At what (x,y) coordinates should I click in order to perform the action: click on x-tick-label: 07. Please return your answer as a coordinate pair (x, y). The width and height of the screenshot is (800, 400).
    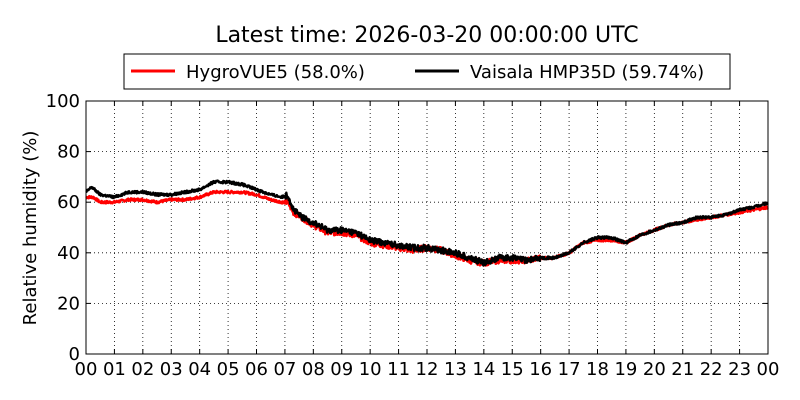
    Looking at the image, I should click on (284, 369).